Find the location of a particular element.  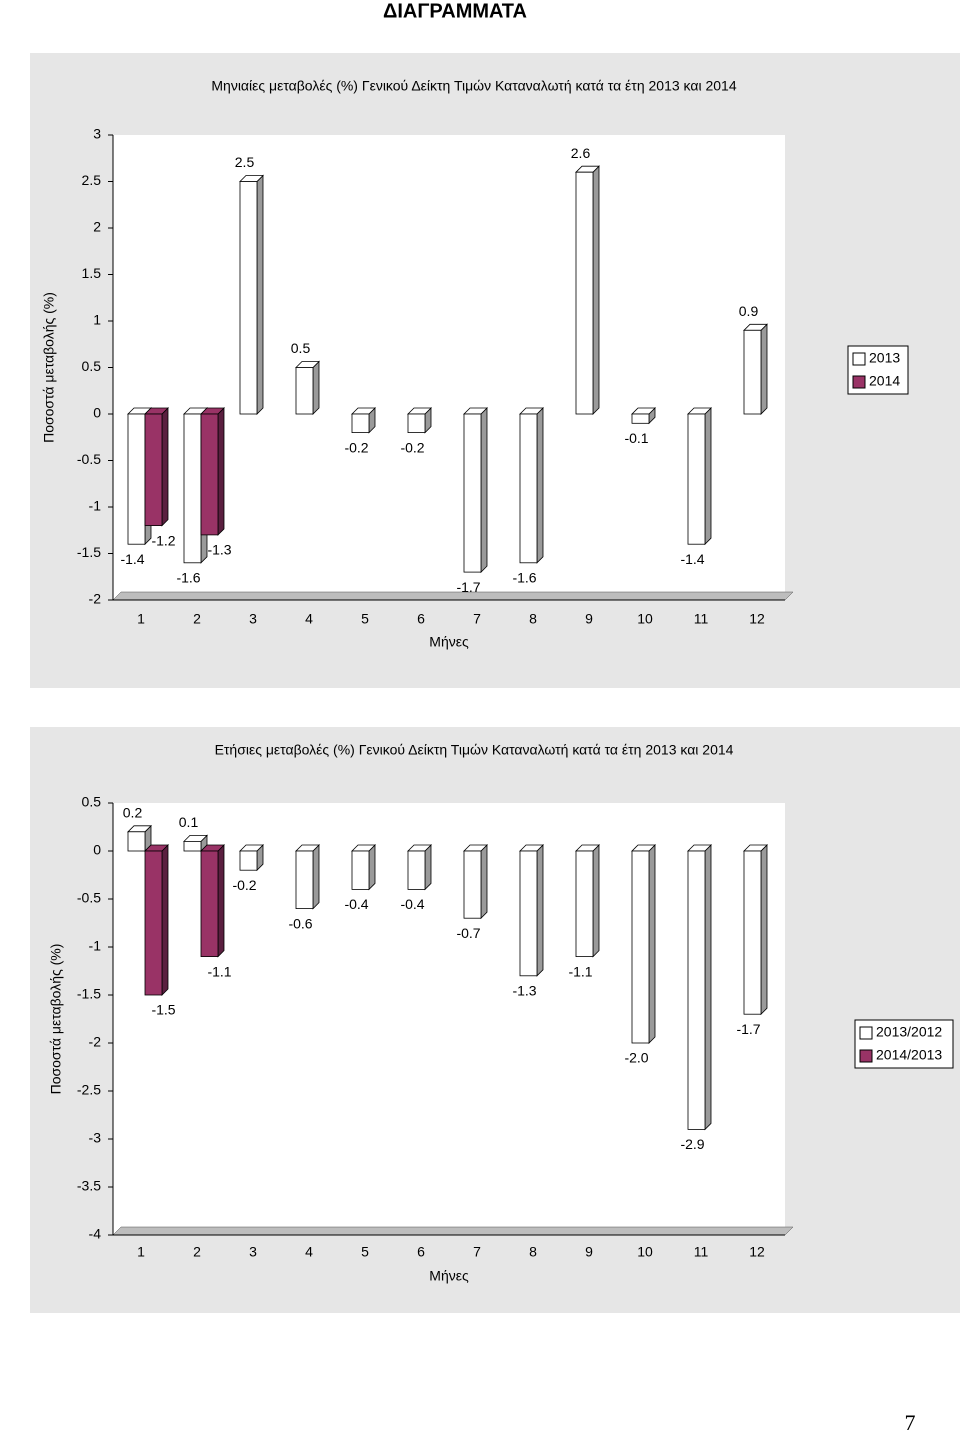

y-tick-label: -1.5 is located at coordinates (89, 994).